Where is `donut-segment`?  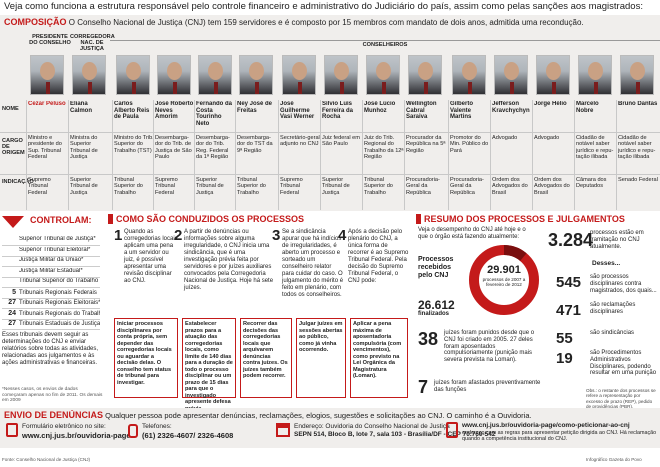
donut-segment is located at coordinates (504, 280).